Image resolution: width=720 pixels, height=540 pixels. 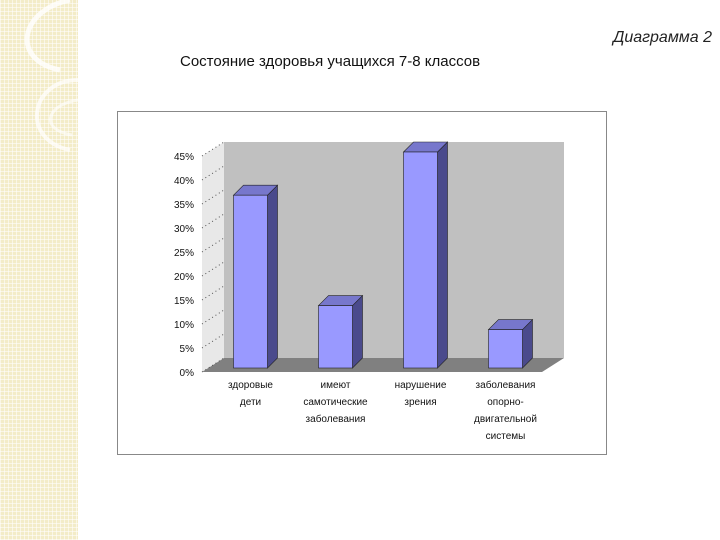 What do you see at coordinates (662, 37) in the screenshot?
I see `slide-caption: Диаграмма 2` at bounding box center [662, 37].